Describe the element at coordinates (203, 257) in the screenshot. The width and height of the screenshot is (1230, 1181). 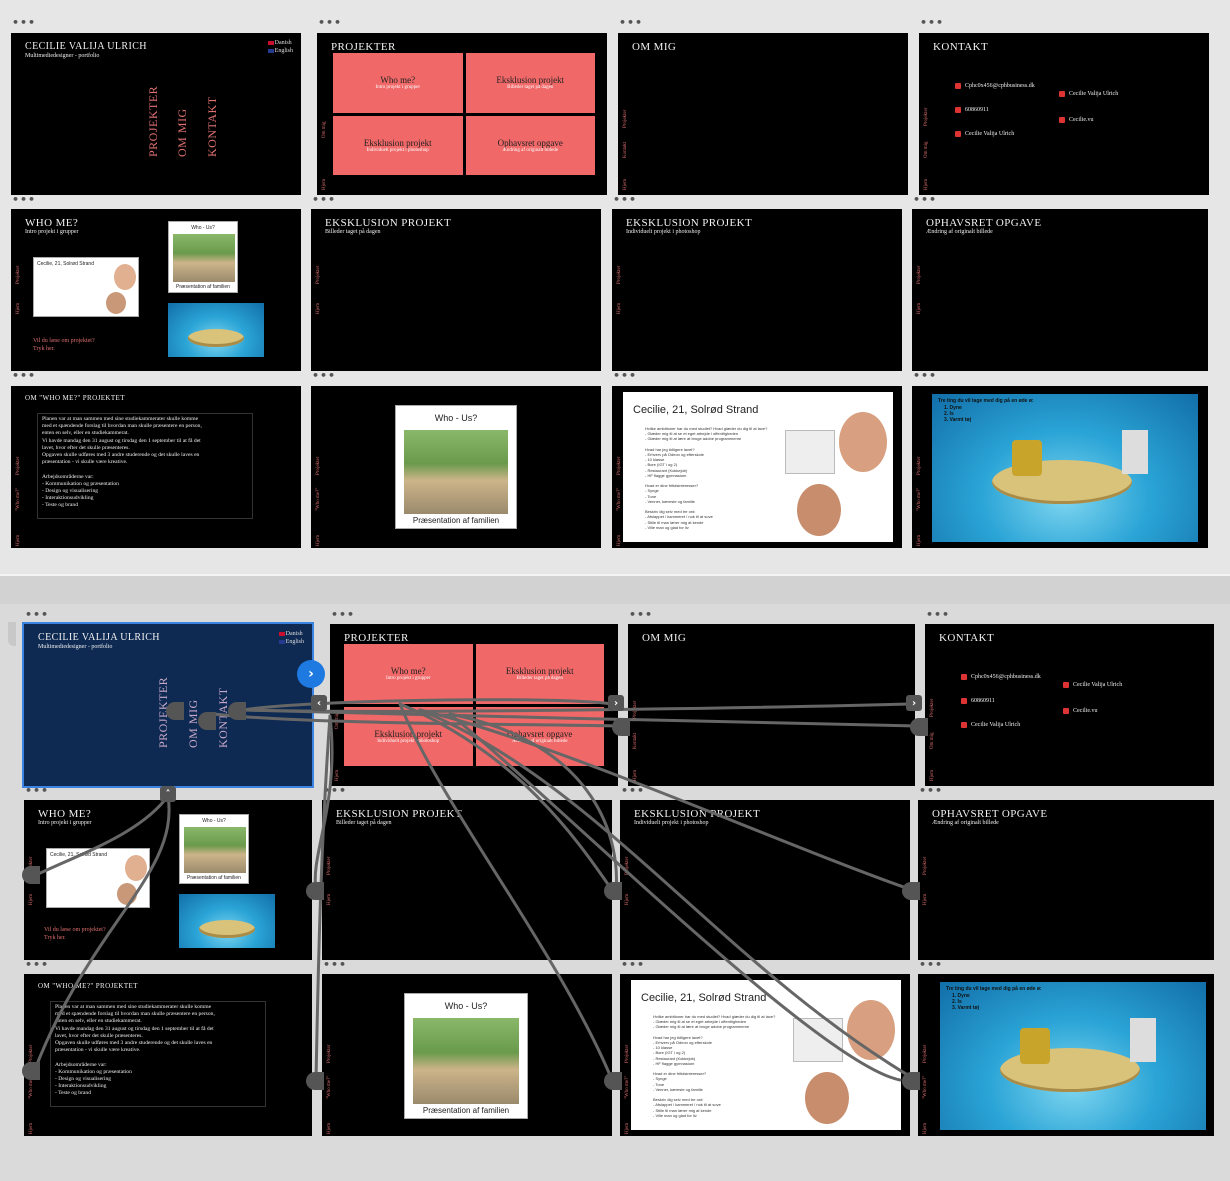
I see `thumb-who-us: Who - Us? Præsentation af familien` at that location.